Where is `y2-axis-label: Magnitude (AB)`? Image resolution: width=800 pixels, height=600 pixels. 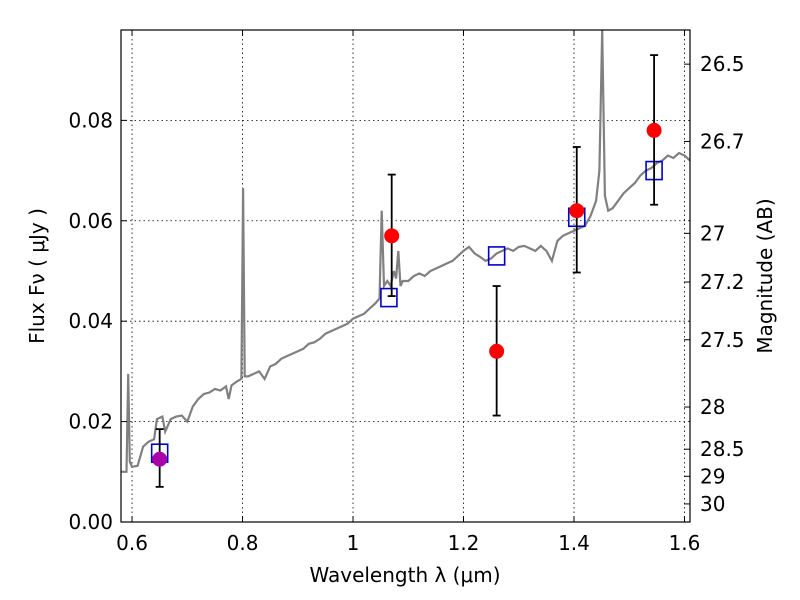
y2-axis-label: Magnitude (AB) is located at coordinates (765, 275).